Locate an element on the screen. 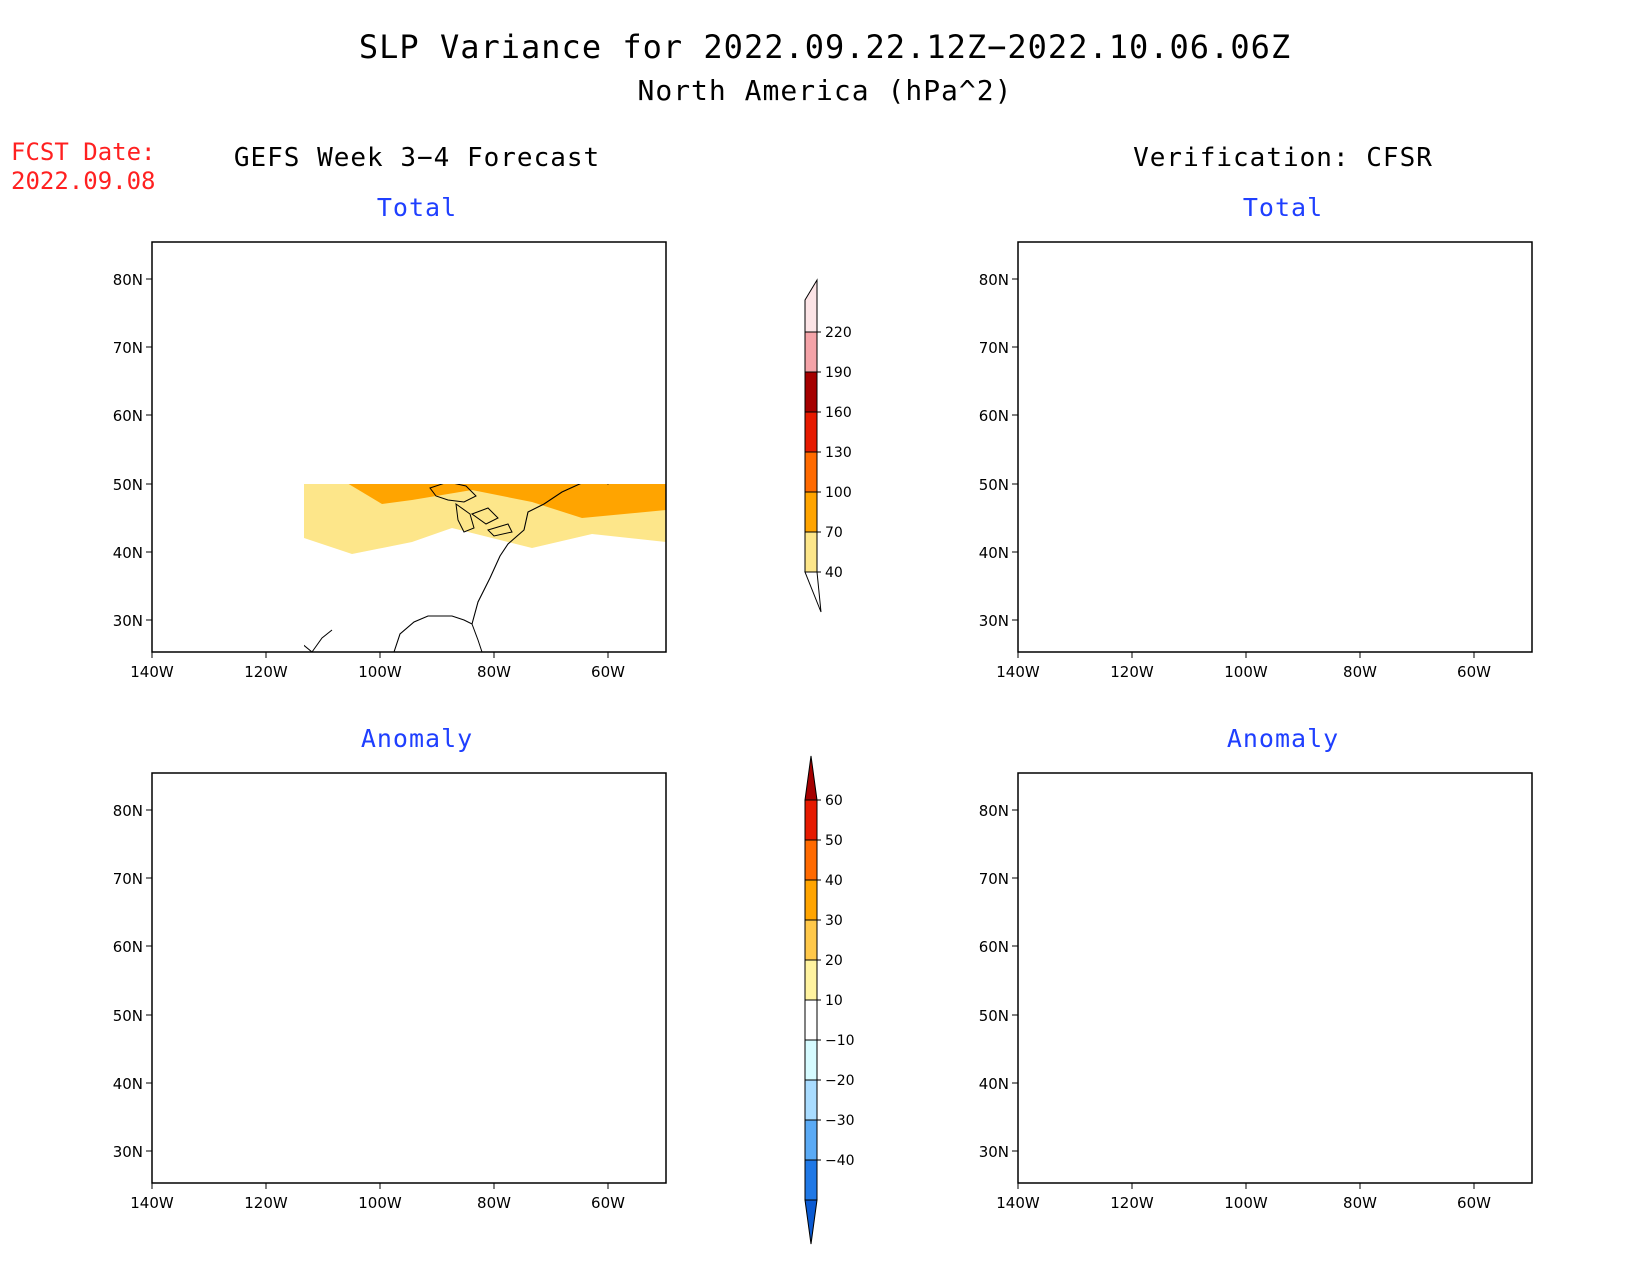  colorbar-anomaly-label: 30 is located at coordinates (834, 921).